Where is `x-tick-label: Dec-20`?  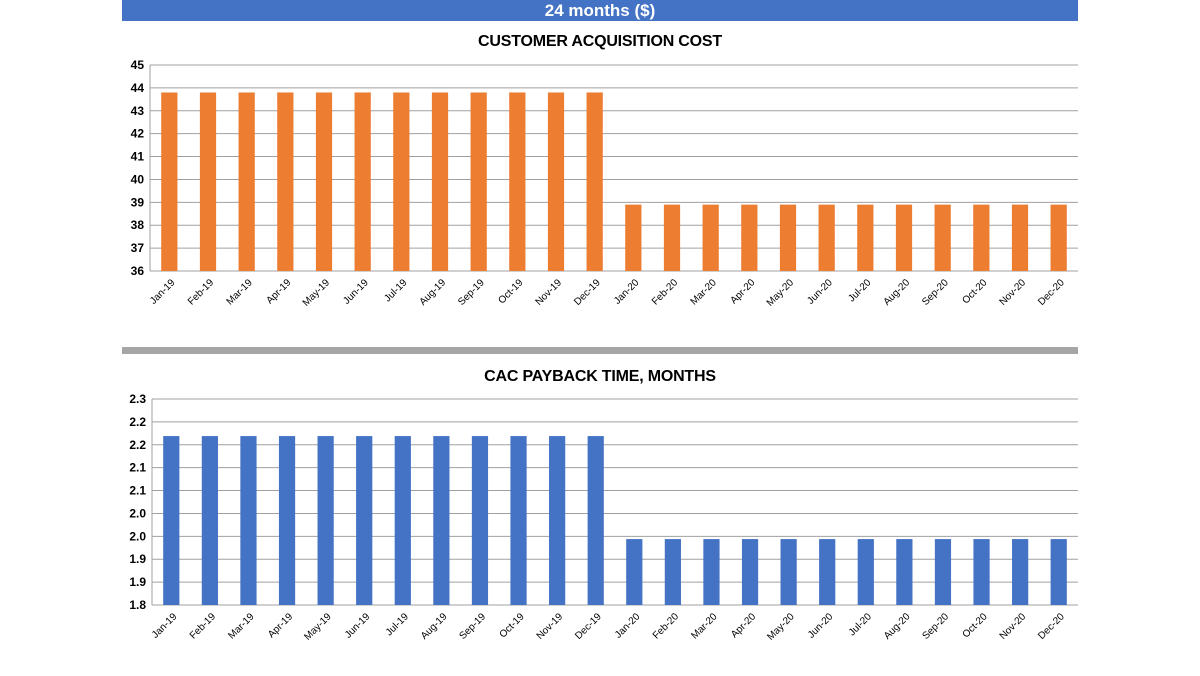
x-tick-label: Dec-20 is located at coordinates (1051, 626).